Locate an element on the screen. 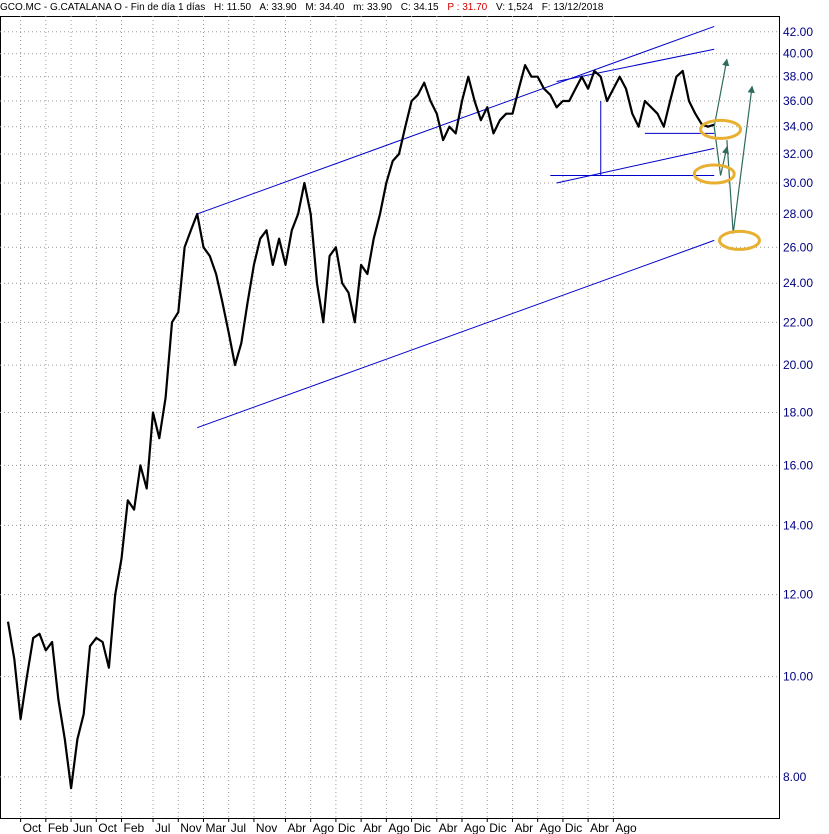  y-tick-label: 28.00 is located at coordinates (798, 214).